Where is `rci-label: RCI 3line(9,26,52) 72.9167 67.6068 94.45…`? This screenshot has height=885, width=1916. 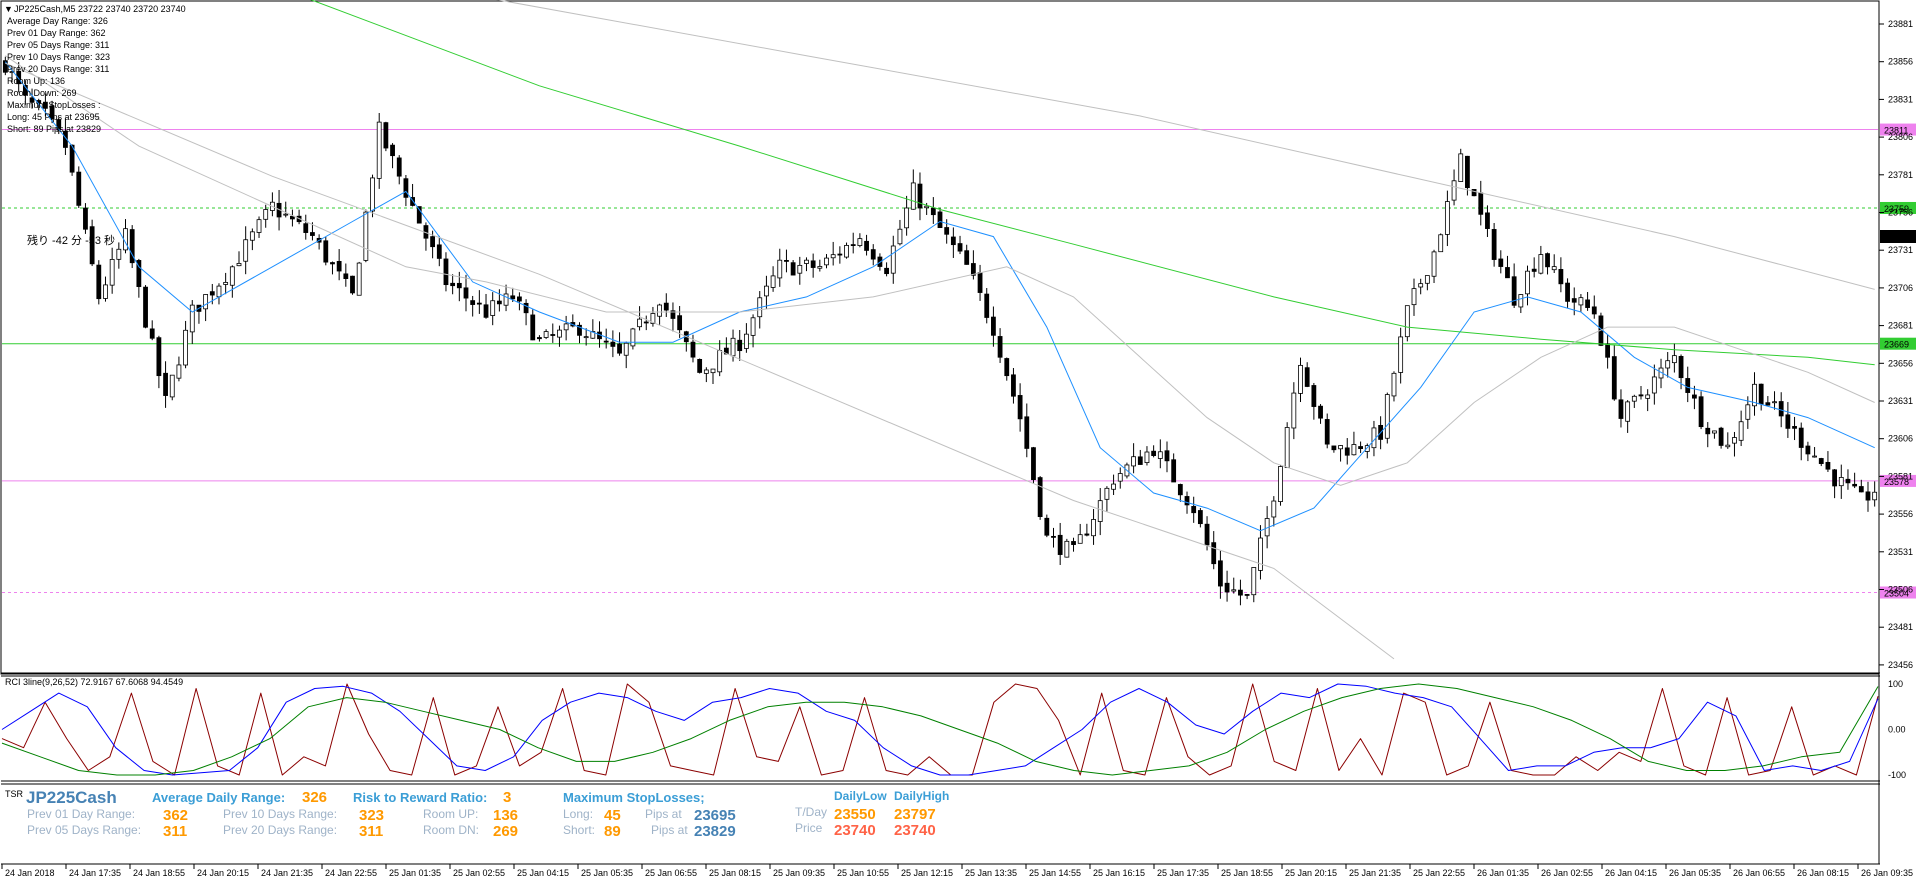
rci-label: RCI 3line(9,26,52) 72.9167 67.6068 94.45… is located at coordinates (94, 682).